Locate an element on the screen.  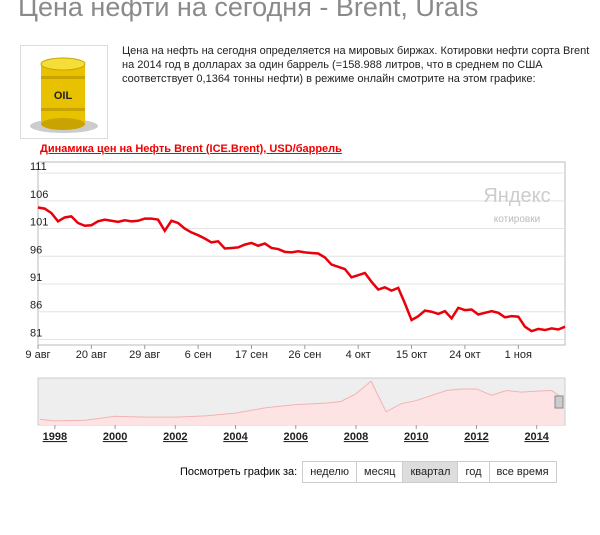
x-tick-label: 2004 is located at coordinates (235, 437).